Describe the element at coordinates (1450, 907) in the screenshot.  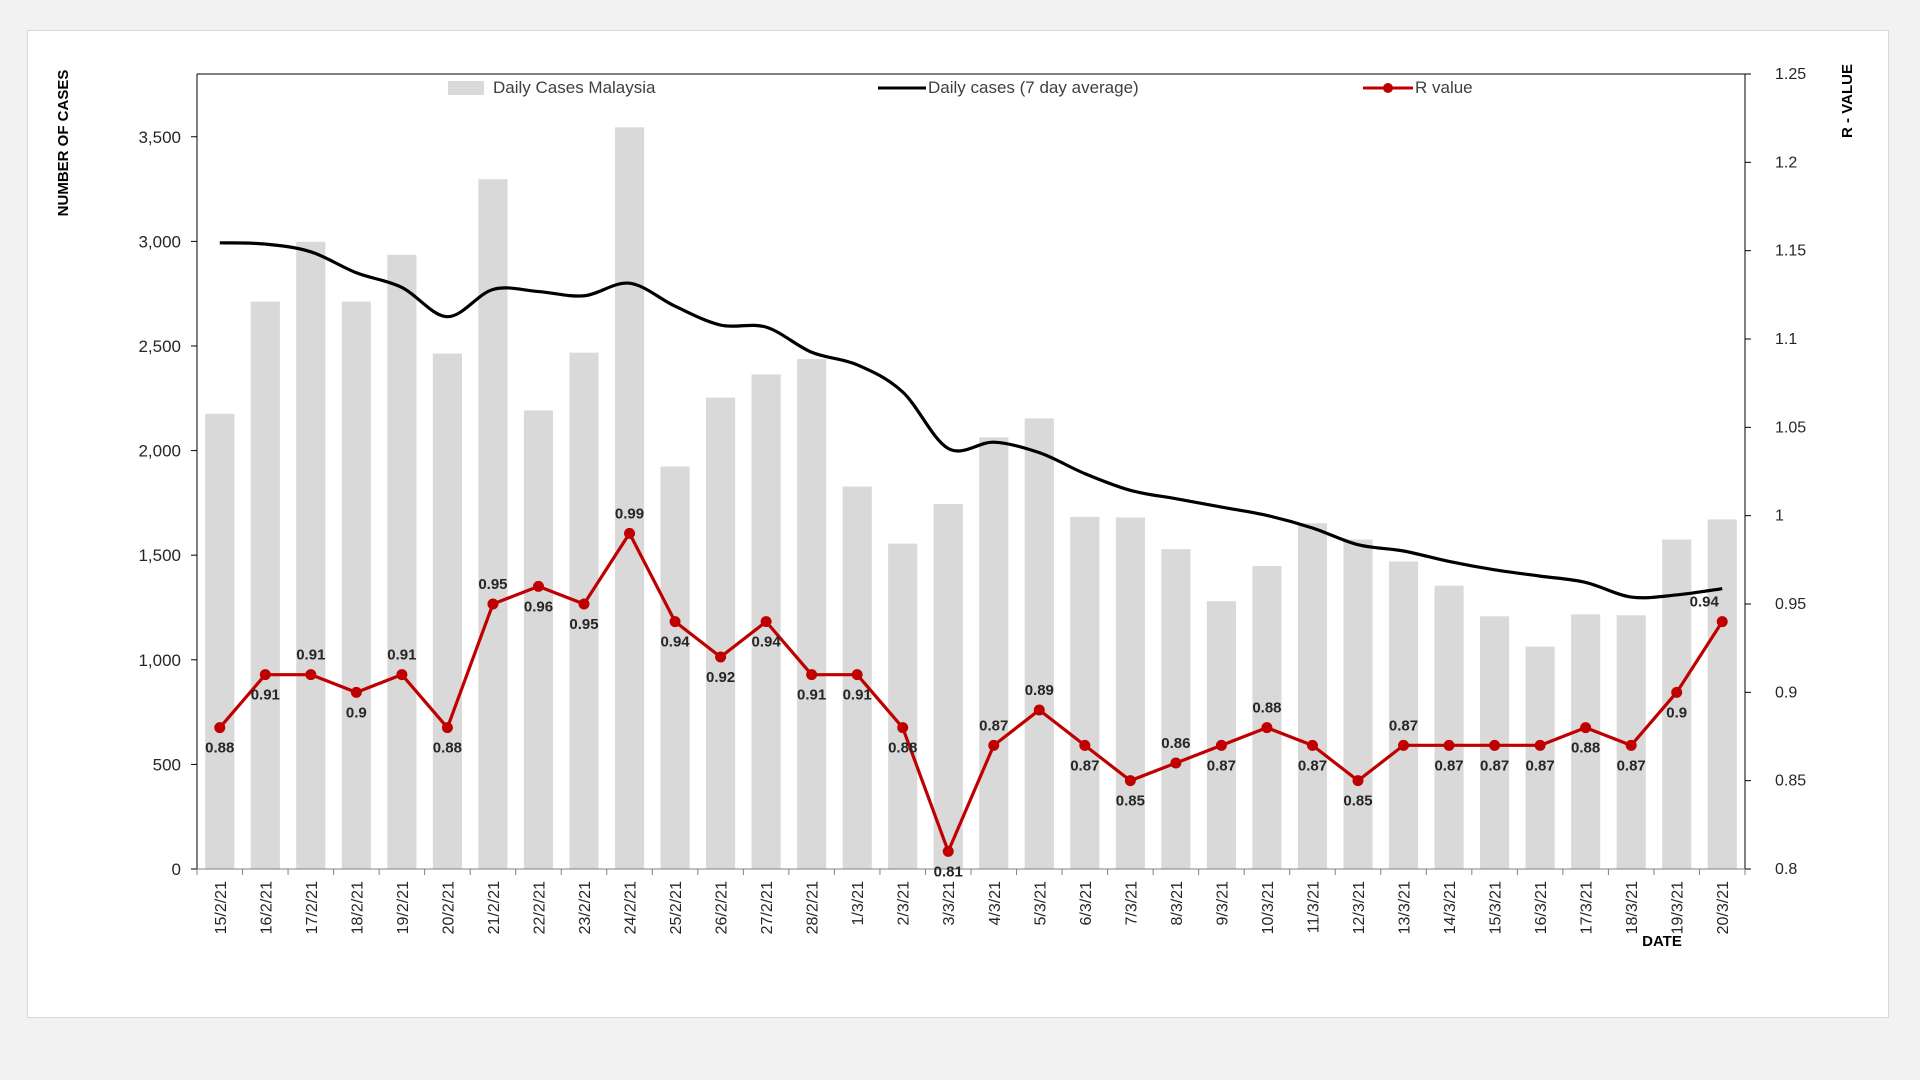
I see `x-tick-label: 14/3/21` at that location.